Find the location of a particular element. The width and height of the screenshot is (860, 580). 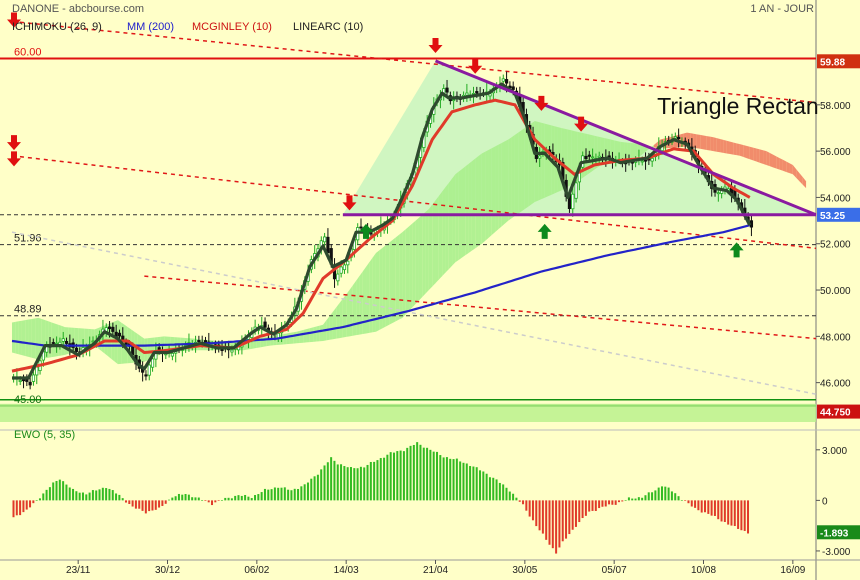

arrow-up-icon is located at coordinates (736, 250).